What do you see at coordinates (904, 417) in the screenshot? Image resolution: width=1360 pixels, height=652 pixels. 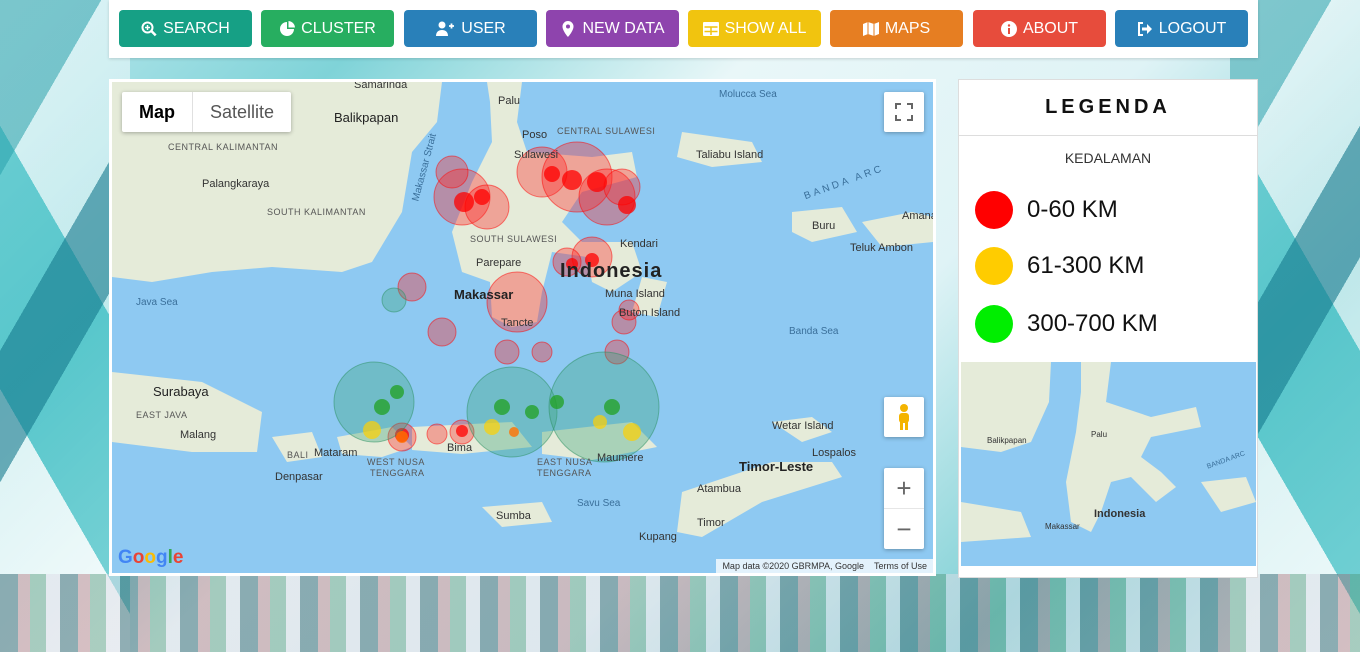 I see `street-view-pegman` at bounding box center [904, 417].